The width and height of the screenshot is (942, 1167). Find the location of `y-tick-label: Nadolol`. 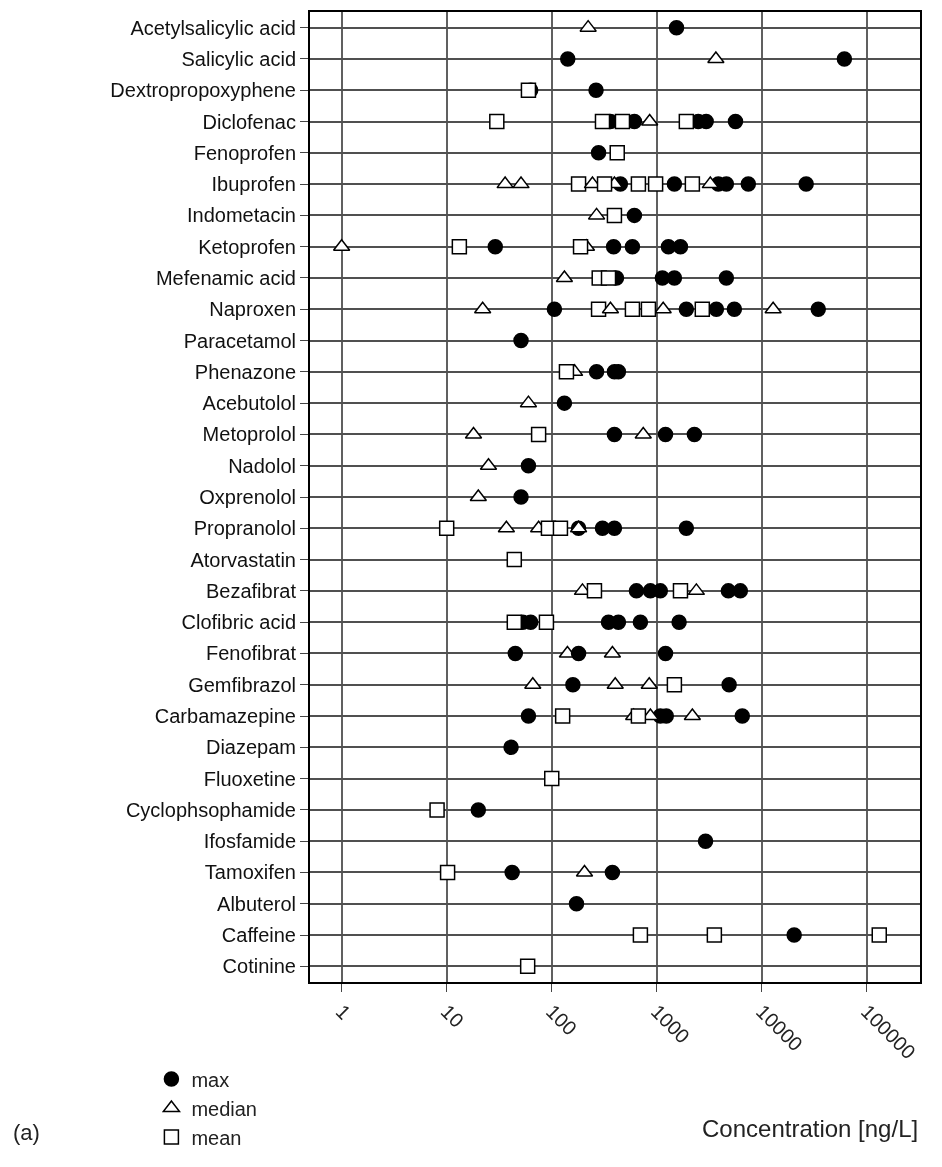

y-tick-label: Nadolol is located at coordinates (262, 465).